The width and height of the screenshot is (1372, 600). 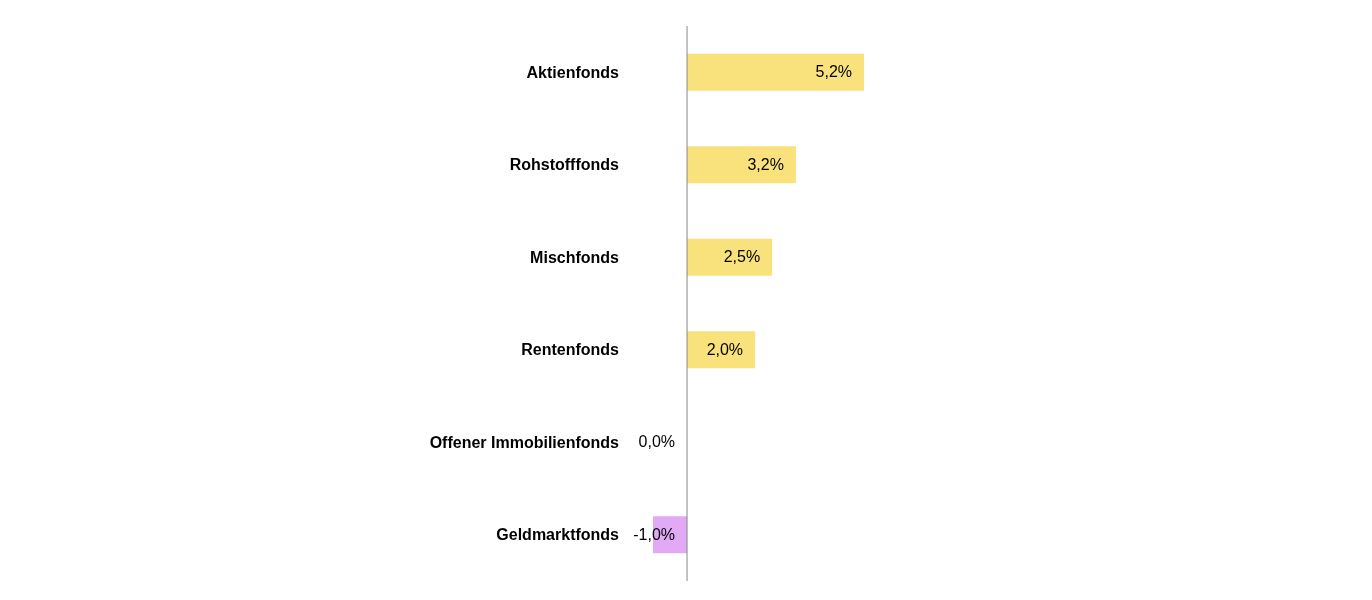 What do you see at coordinates (575, 257) in the screenshot?
I see `y-tick-label: Mischfonds` at bounding box center [575, 257].